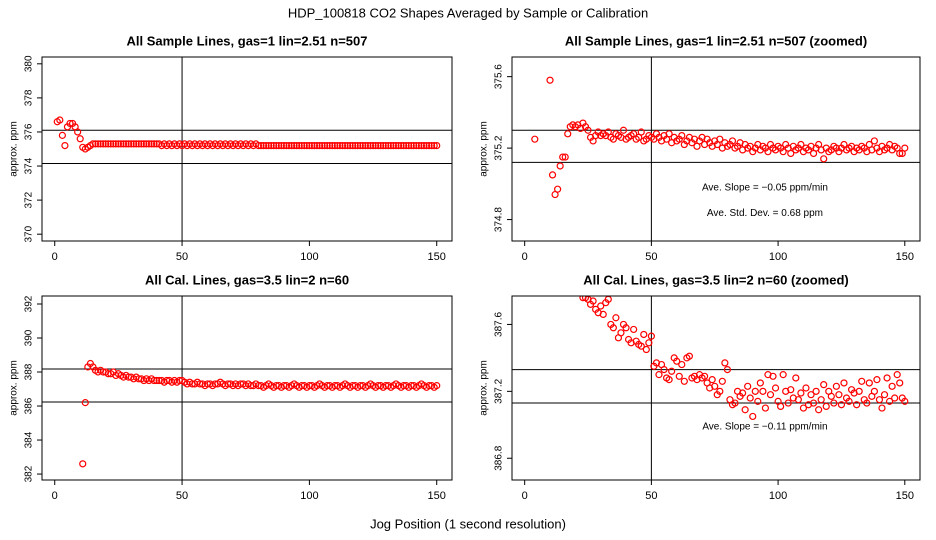 This screenshot has height=540, width=936. Describe the element at coordinates (29, 405) in the screenshot. I see `y-tick-label: 386` at that location.